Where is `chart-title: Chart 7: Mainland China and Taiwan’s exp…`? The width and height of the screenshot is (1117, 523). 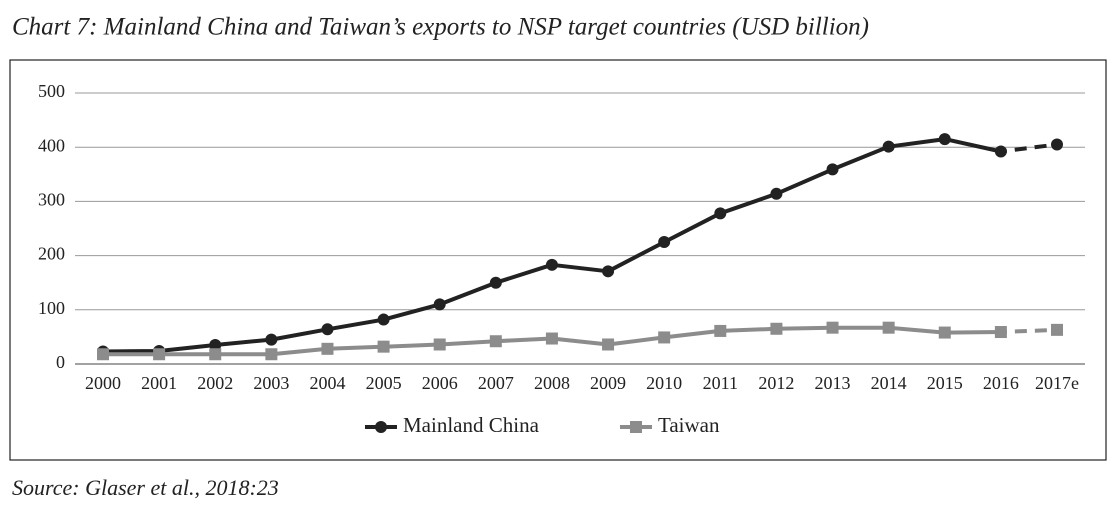 chart-title: Chart 7: Mainland China and Taiwan’s exp… is located at coordinates (440, 27).